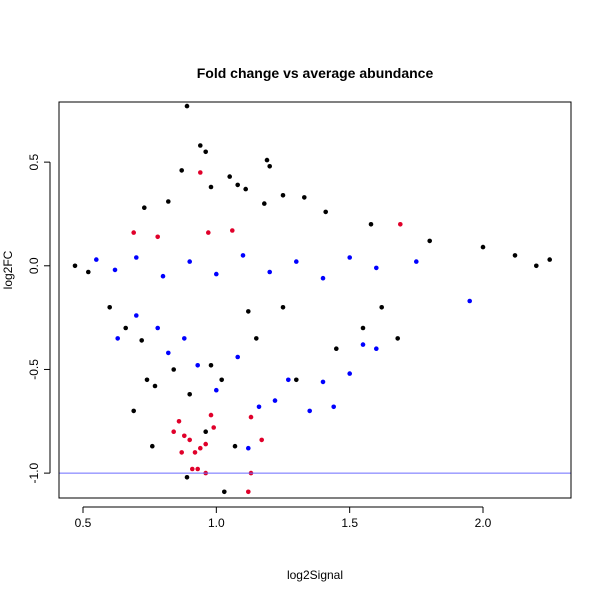  What do you see at coordinates (83, 523) in the screenshot?
I see `x-tick-label: 0.5` at bounding box center [83, 523].